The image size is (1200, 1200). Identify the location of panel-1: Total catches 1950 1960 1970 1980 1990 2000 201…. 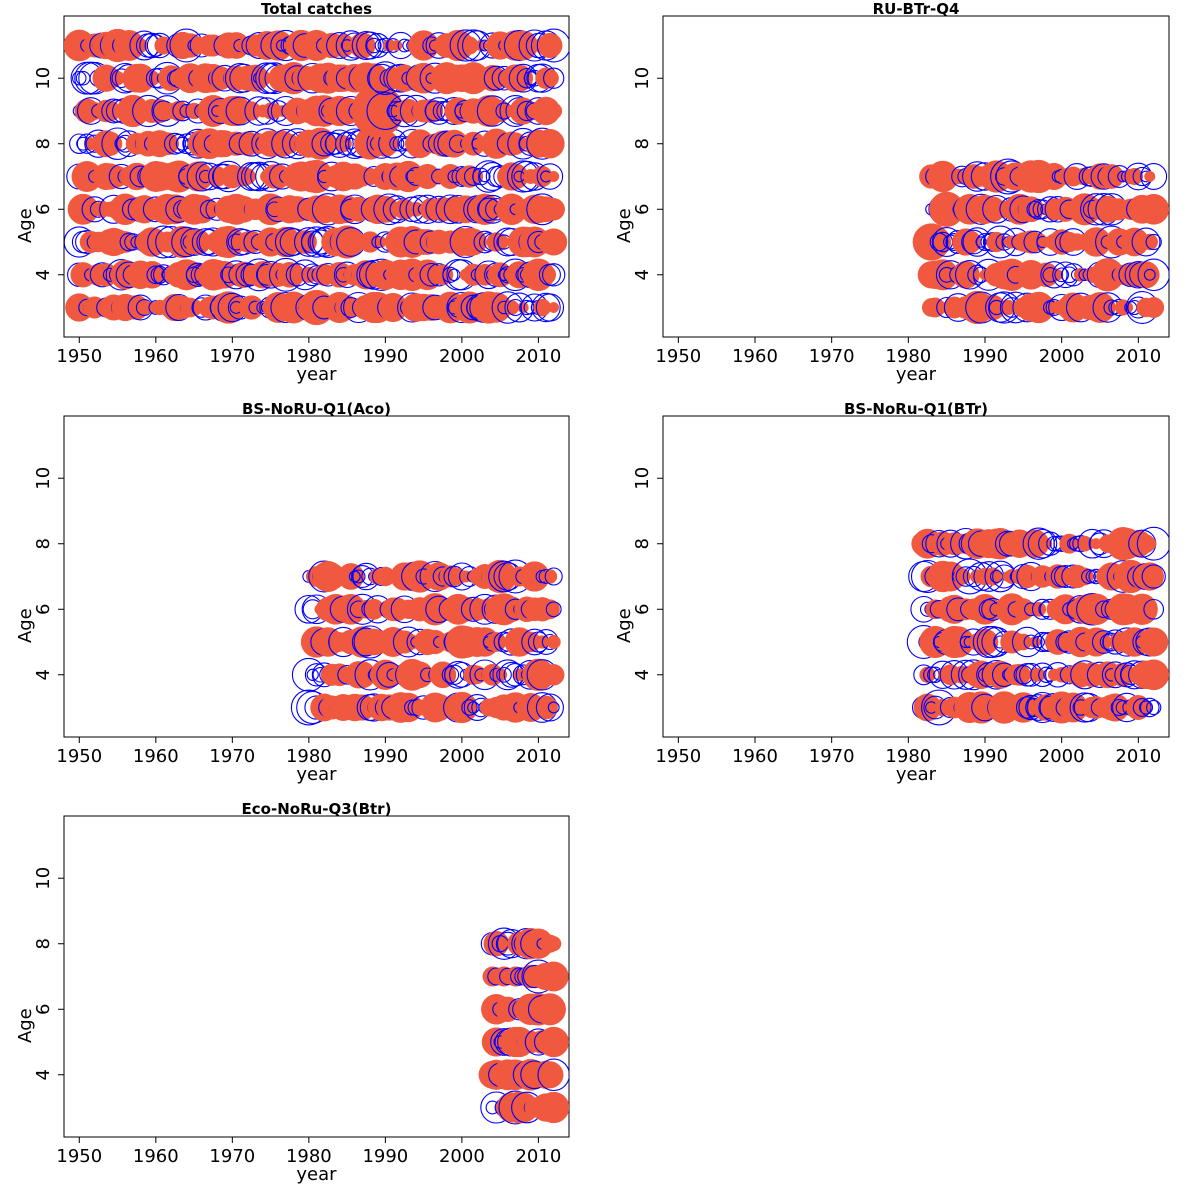
(292, 192).